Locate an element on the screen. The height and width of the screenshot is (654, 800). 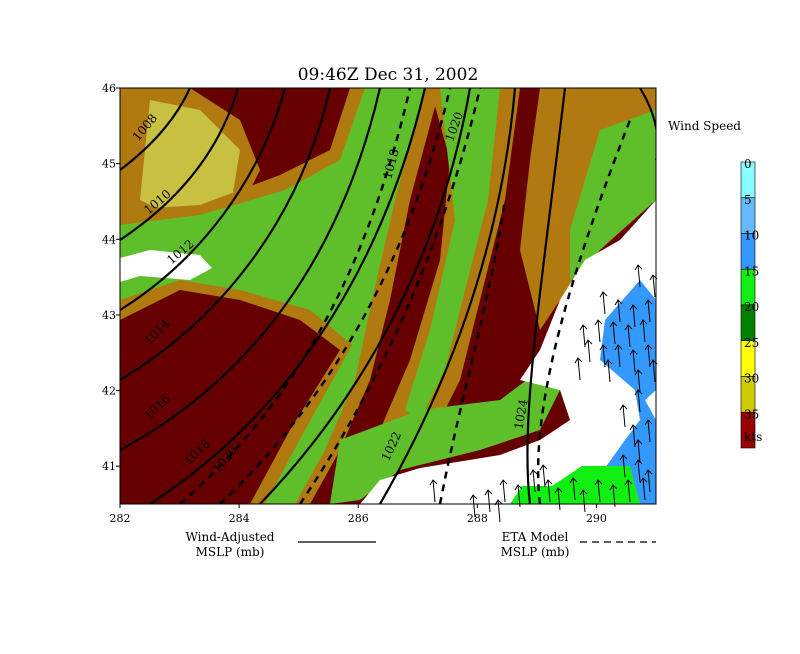
y-tick-label: 46 is located at coordinates (109, 88).